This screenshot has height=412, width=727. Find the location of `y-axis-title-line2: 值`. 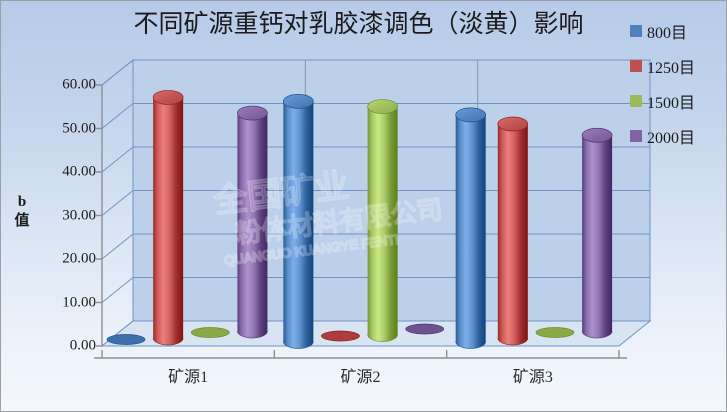

y-axis-title-line2: 值 is located at coordinates (22, 221).